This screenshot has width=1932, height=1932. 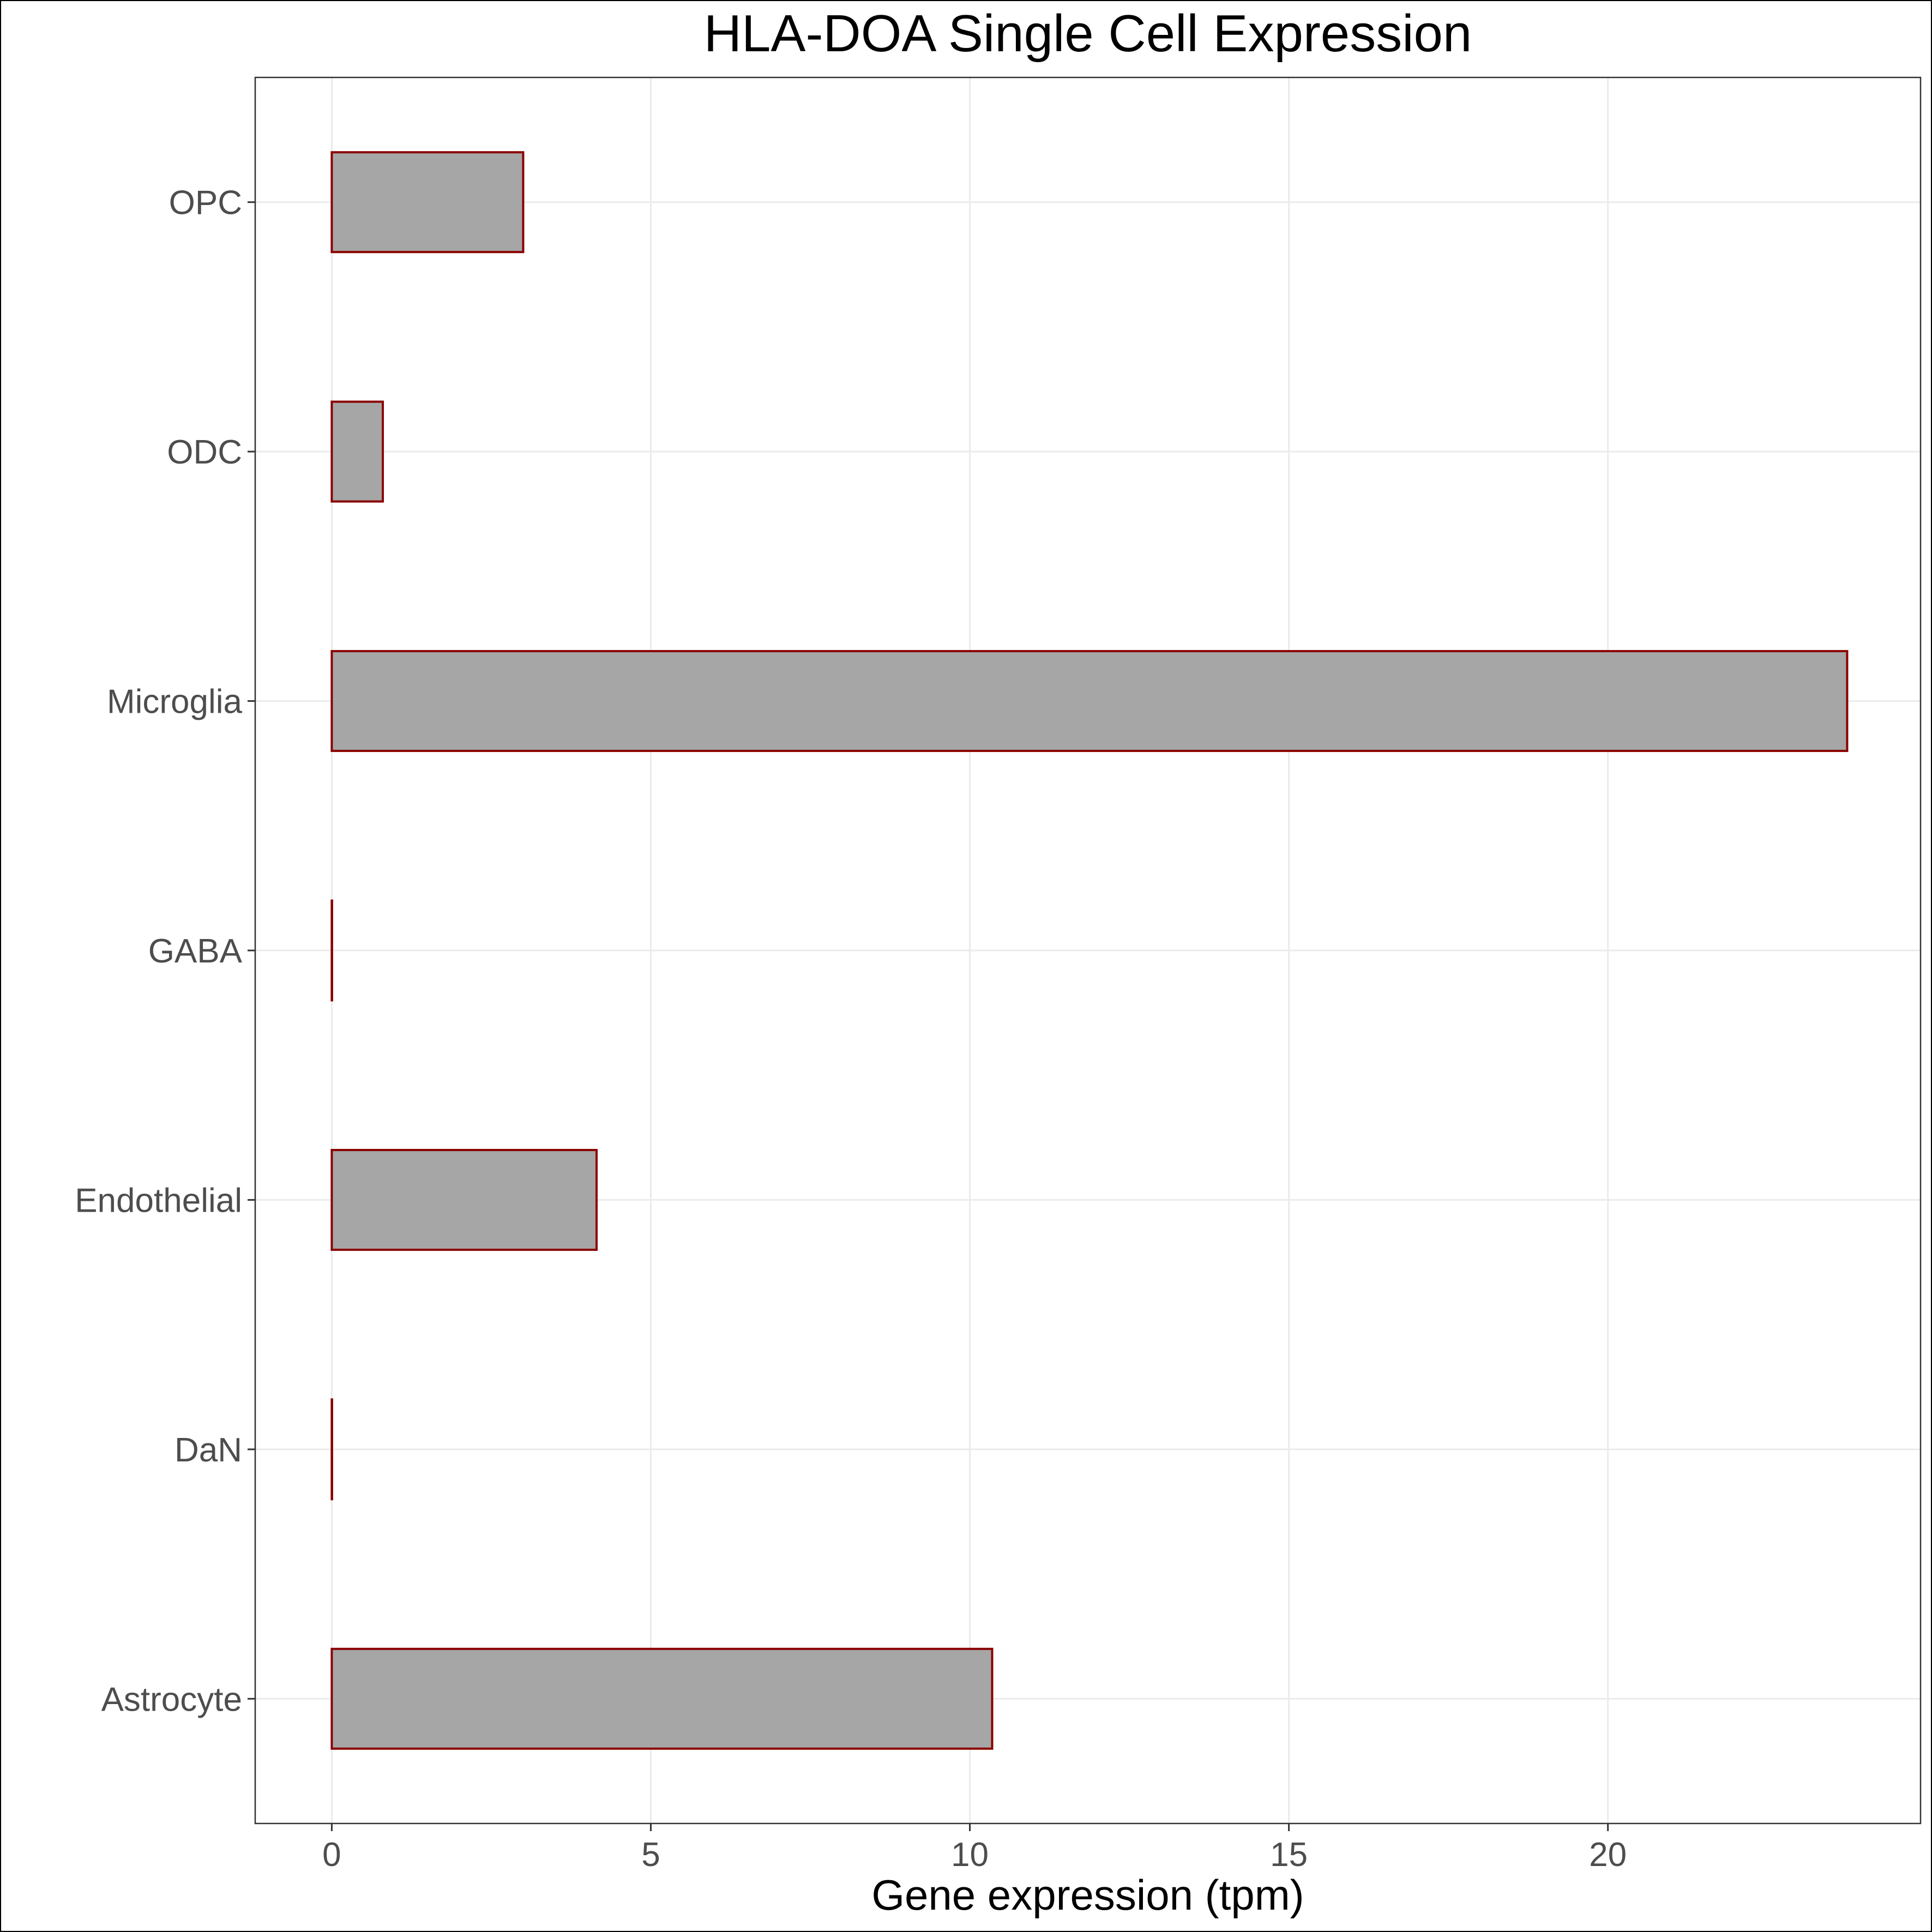 What do you see at coordinates (427, 202) in the screenshot?
I see `bar-opc` at bounding box center [427, 202].